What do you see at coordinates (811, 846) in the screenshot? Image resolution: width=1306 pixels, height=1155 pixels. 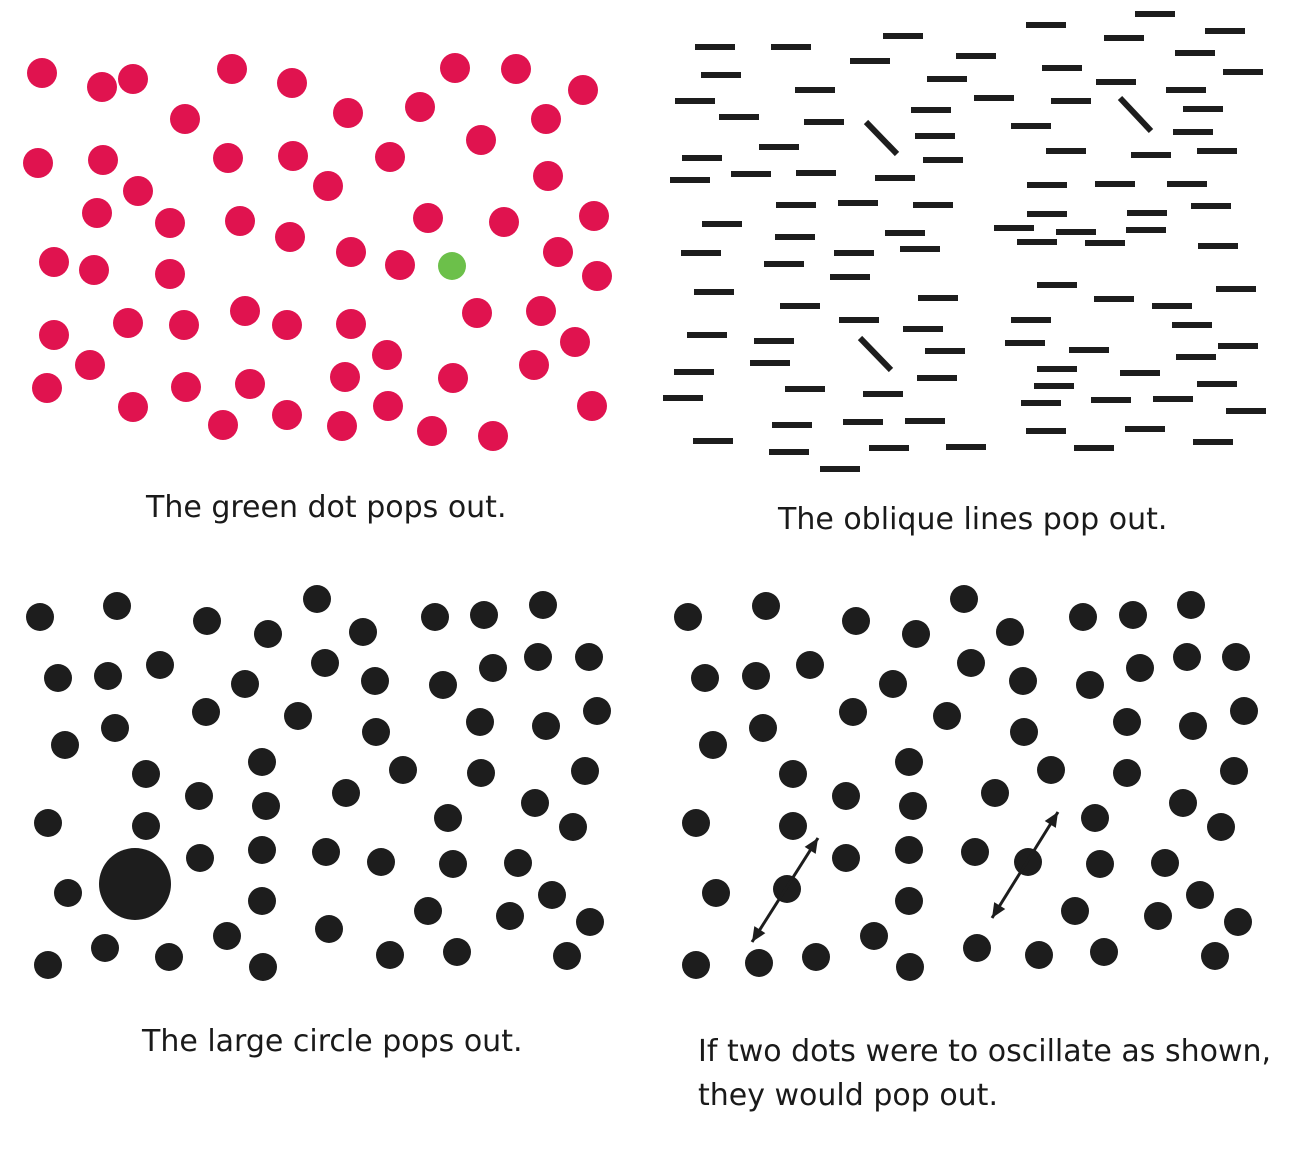 I see `arrow-head` at bounding box center [811, 846].